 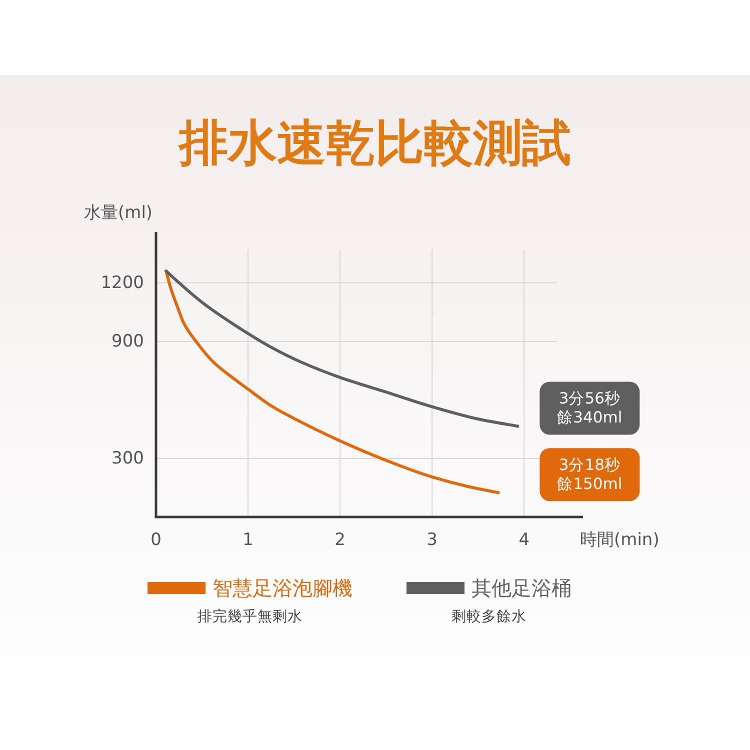 I want to click on y-tick-label: 1200, so click(x=122, y=282).